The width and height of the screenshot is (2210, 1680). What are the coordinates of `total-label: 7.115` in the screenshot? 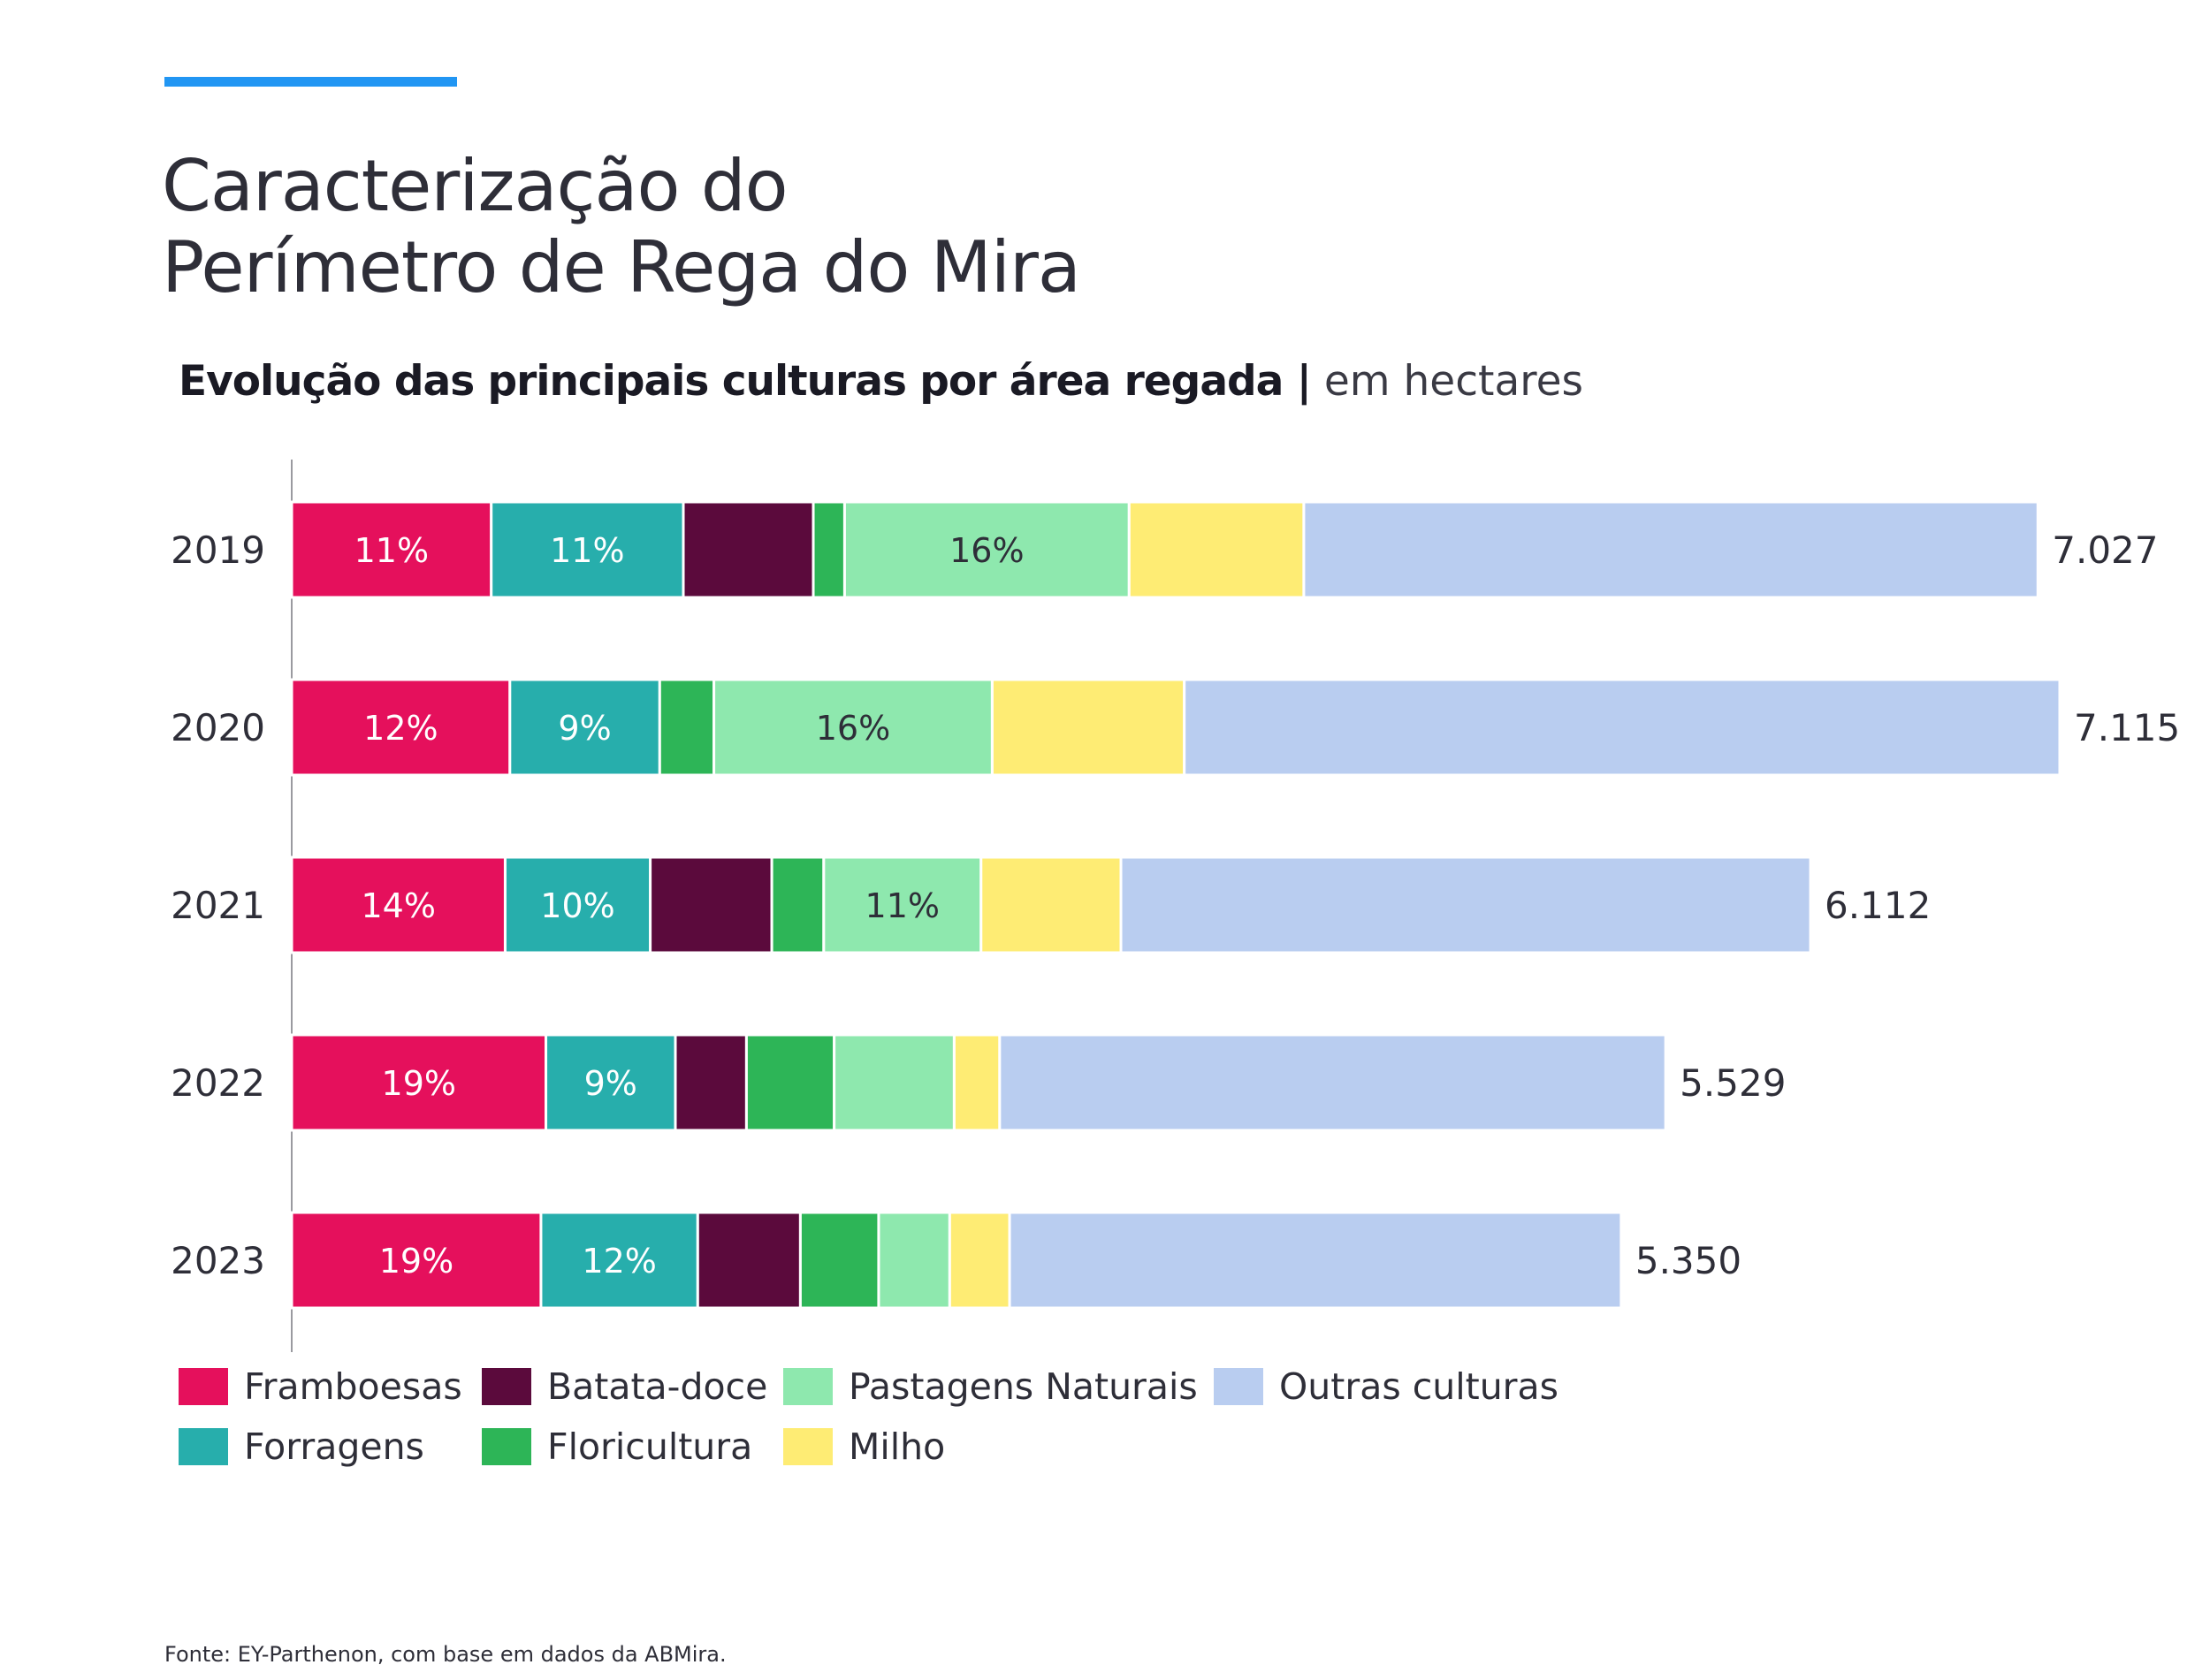 It's located at (2127, 727).